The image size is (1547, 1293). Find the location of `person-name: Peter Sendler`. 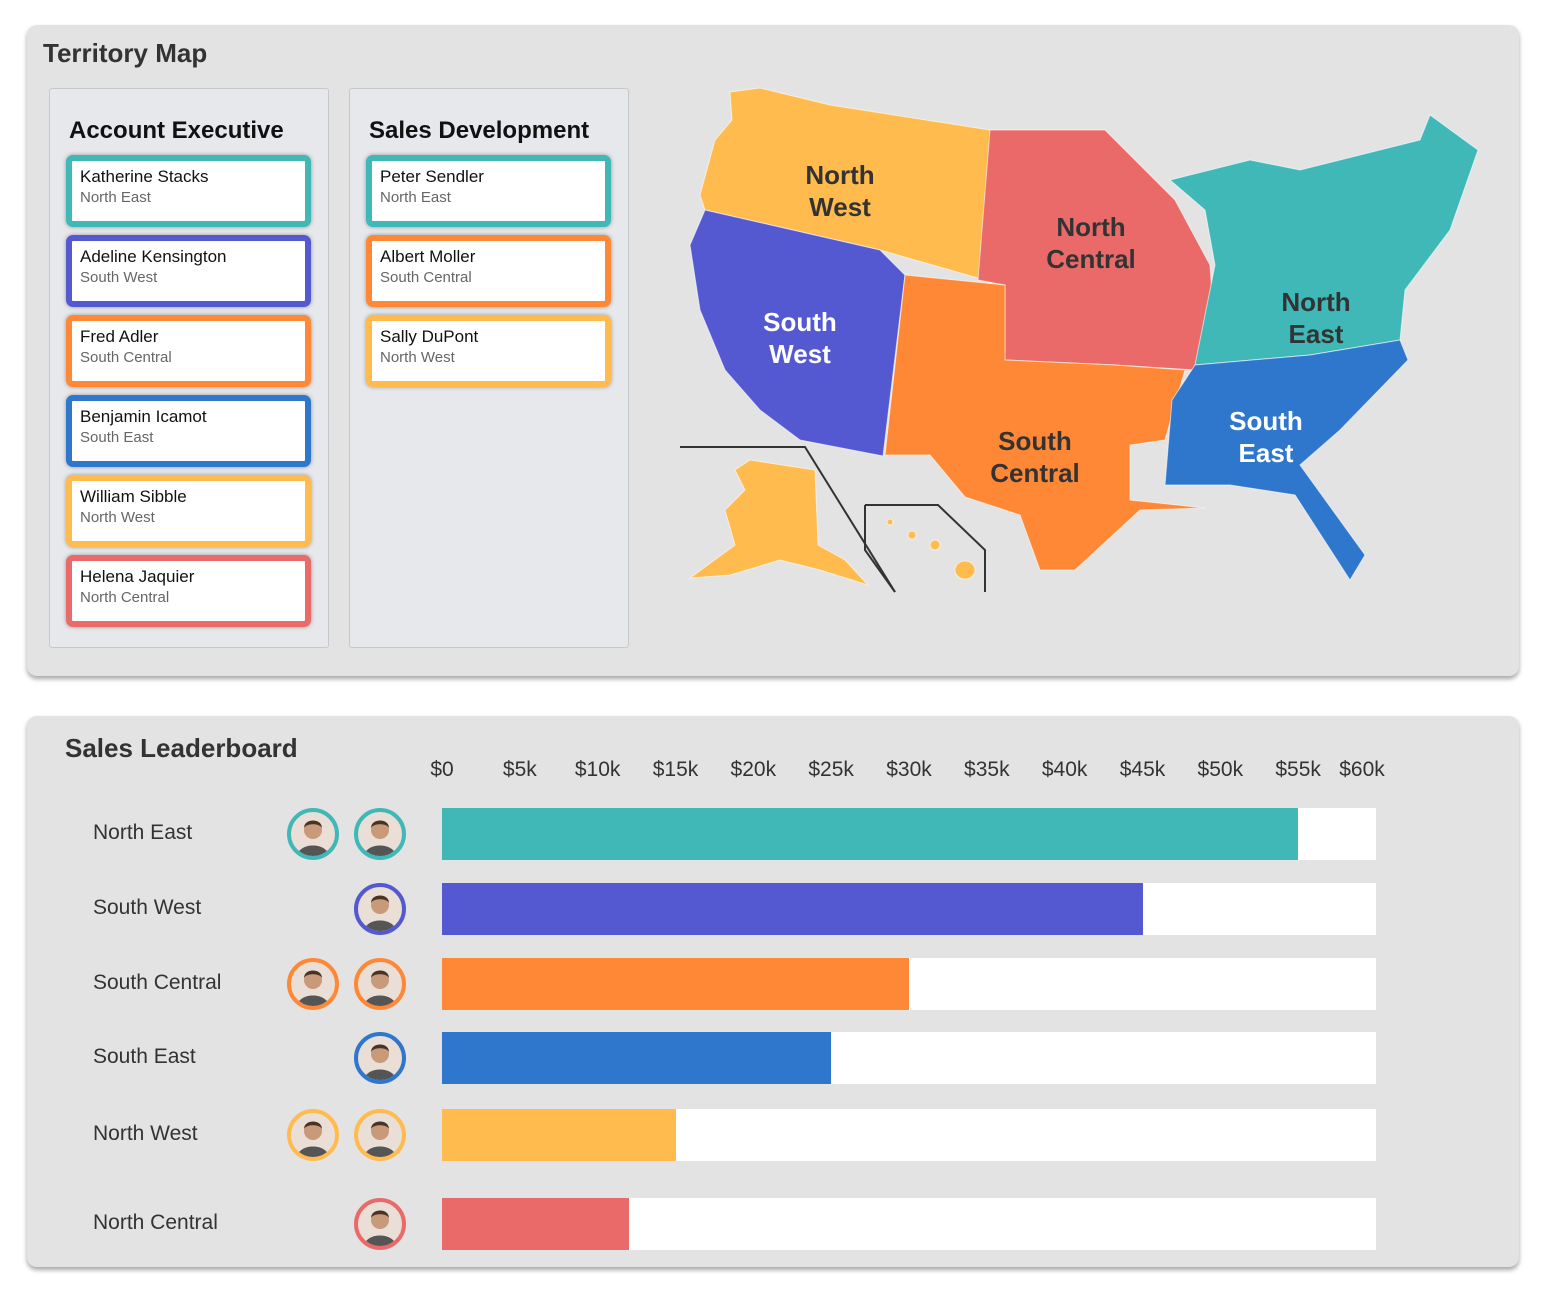

person-name: Peter Sendler is located at coordinates (432, 176).